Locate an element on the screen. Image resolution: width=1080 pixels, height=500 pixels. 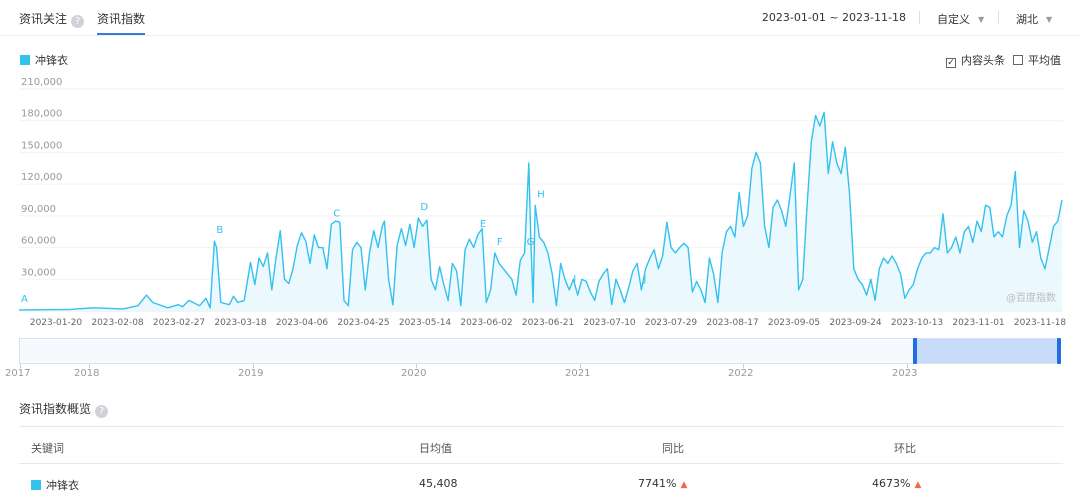
average-checkbox: 平均值 is located at coordinates (1037, 60).